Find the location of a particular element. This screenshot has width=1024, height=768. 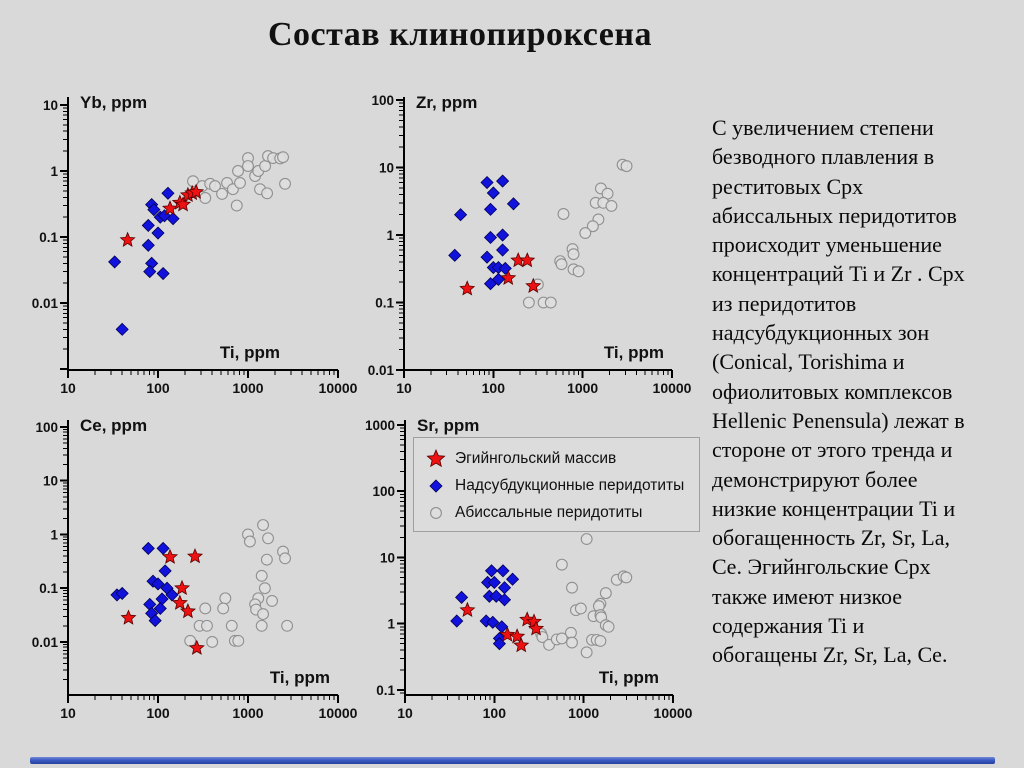

legend-item: Эгийнгольский массив is located at coordinates (556, 458).